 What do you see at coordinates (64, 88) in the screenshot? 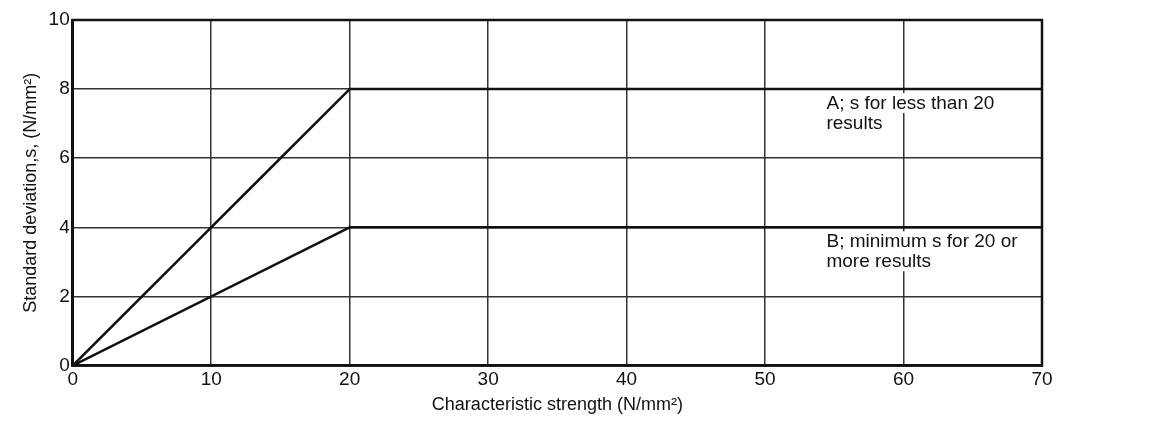
I see `y-tick-label: 8` at bounding box center [64, 88].